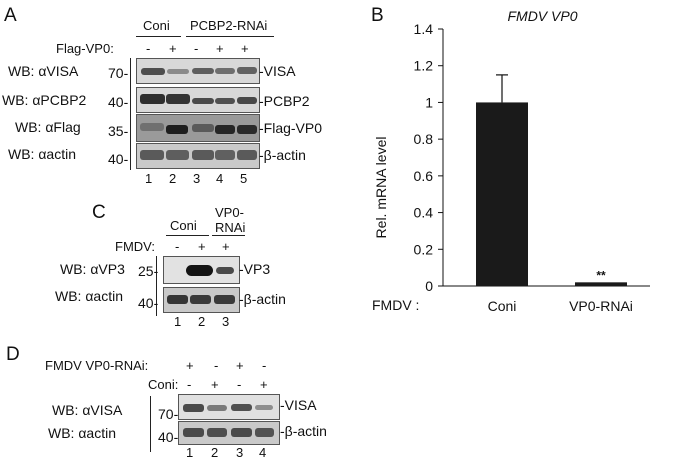  I want to click on y-tick-label: 0, so click(429, 286).